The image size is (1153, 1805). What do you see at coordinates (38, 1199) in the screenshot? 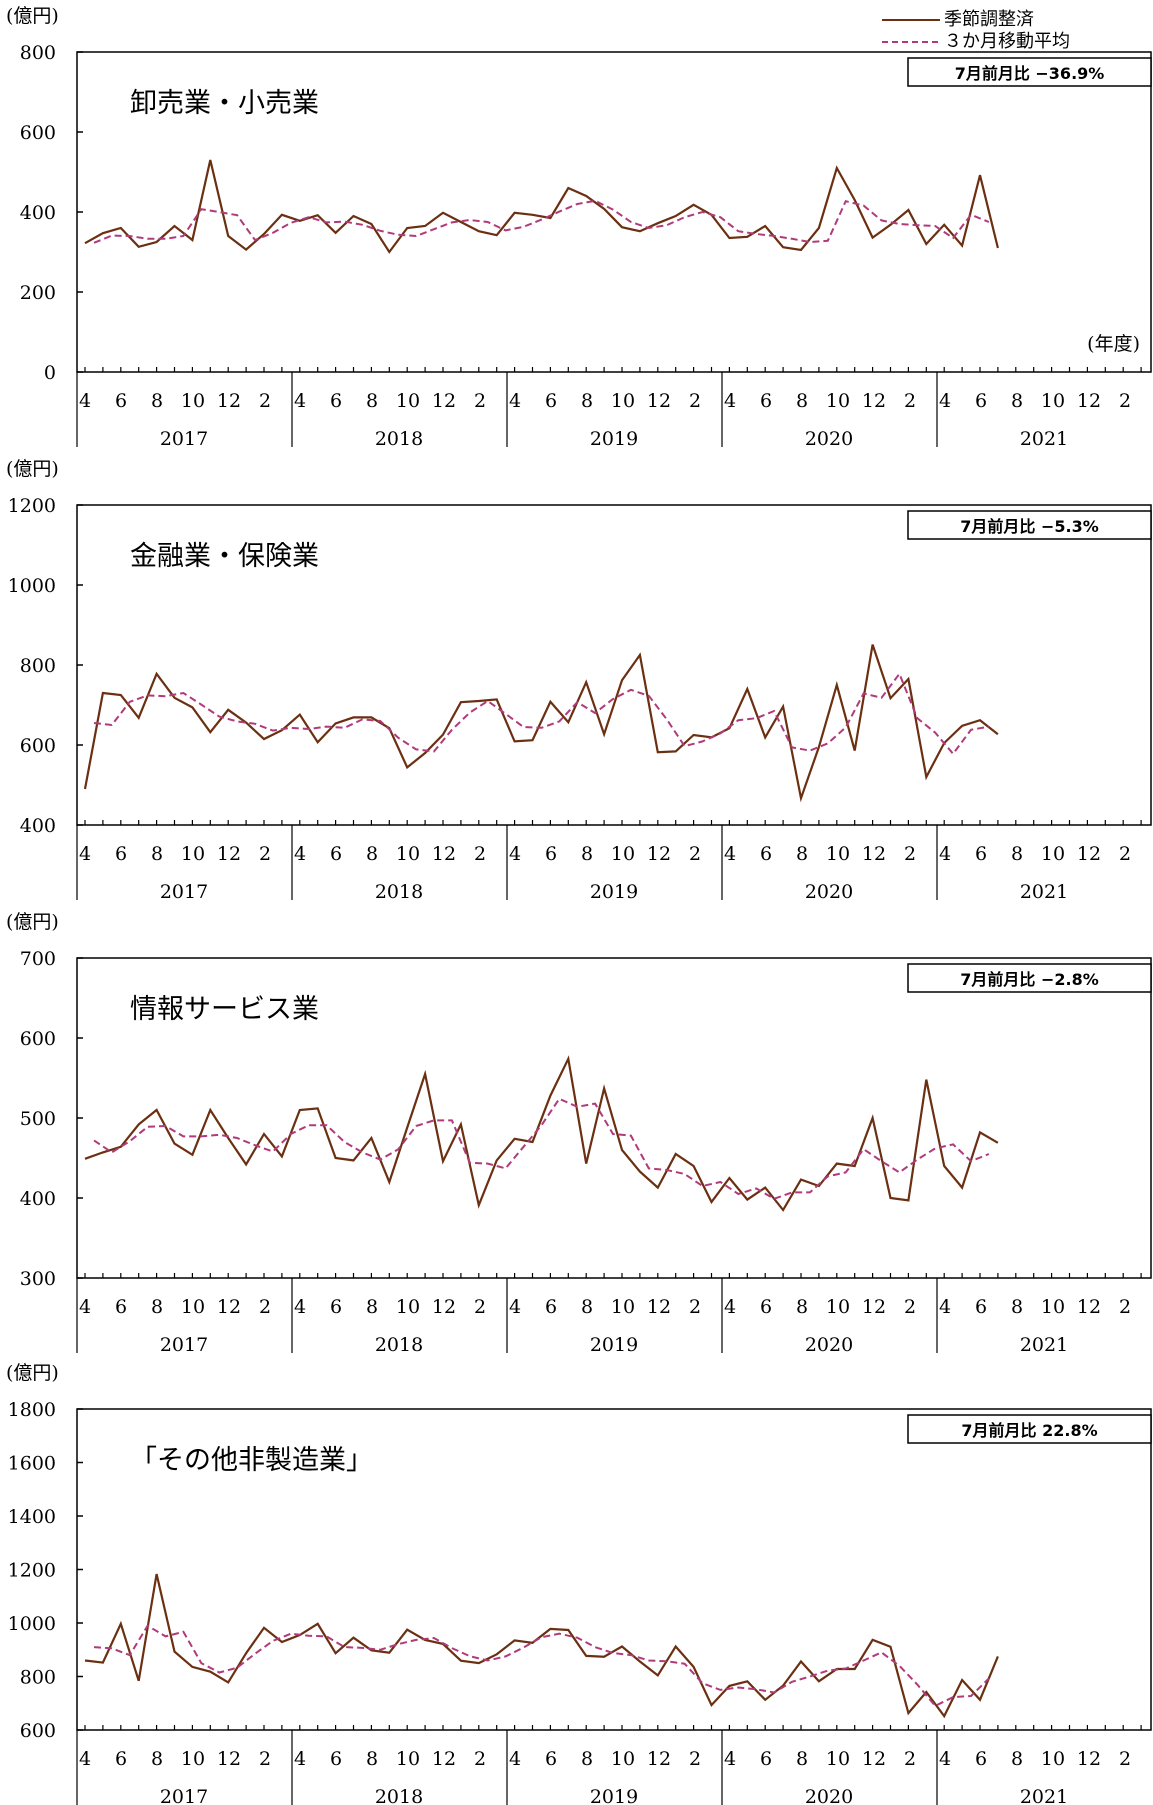
I see `y-tick-label: 400` at bounding box center [38, 1199].